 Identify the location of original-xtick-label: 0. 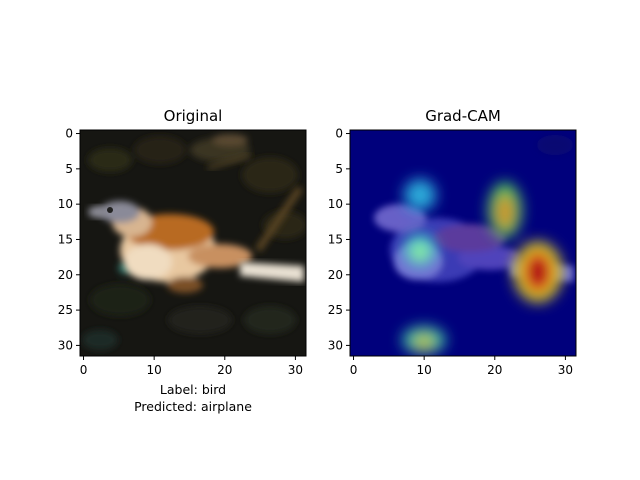
(84, 370).